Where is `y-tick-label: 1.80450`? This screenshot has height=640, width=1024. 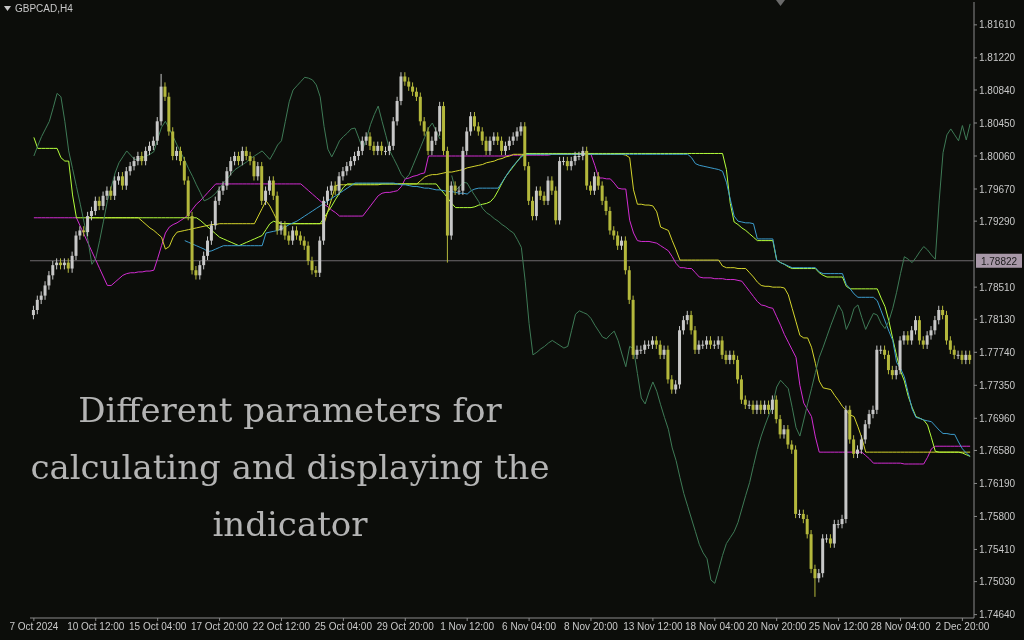
y-tick-label: 1.80450 is located at coordinates (997, 123).